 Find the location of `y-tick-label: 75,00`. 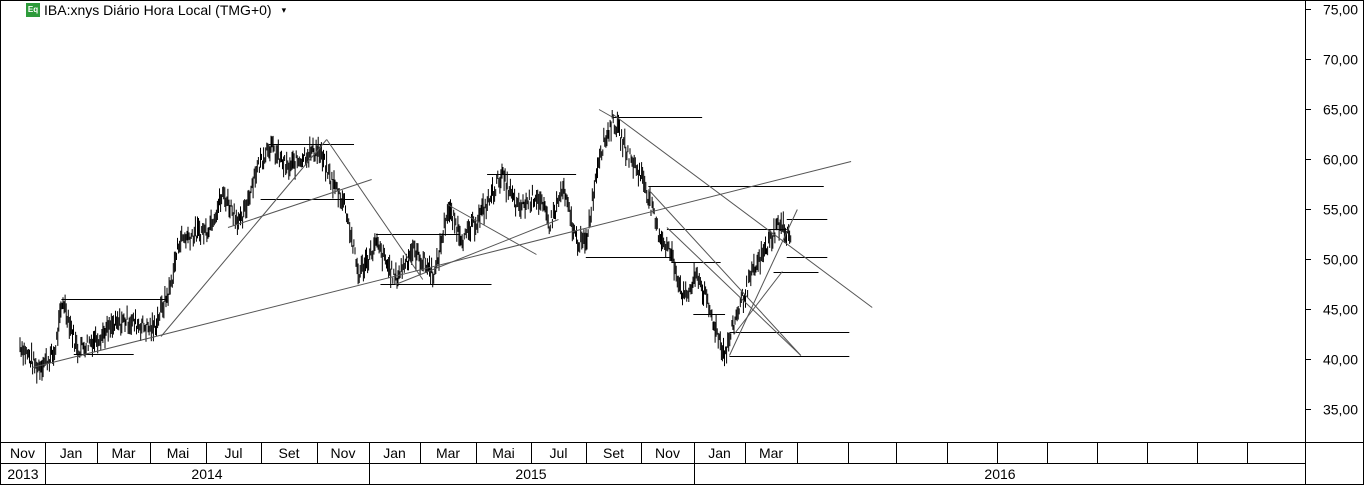

y-tick-label: 75,00 is located at coordinates (1340, 10).